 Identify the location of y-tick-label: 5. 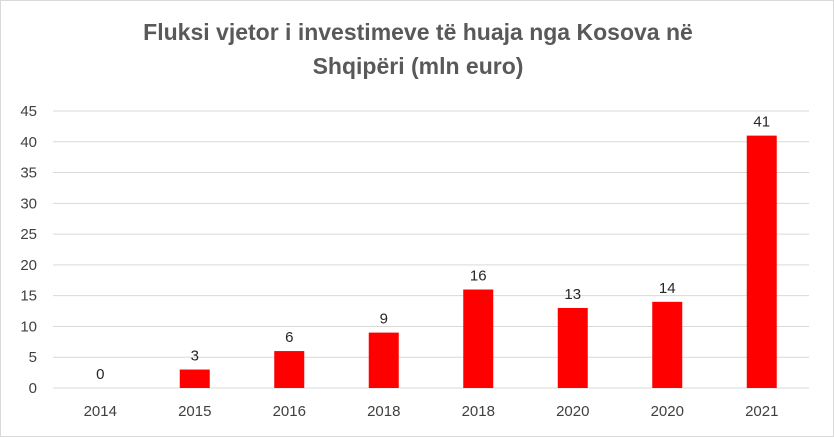
(33, 357).